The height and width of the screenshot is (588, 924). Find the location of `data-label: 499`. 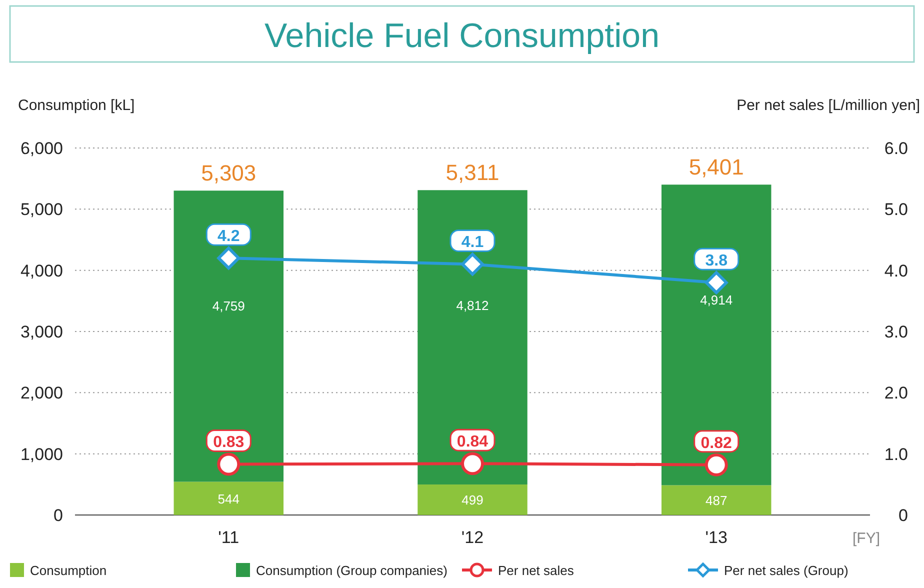

data-label: 499 is located at coordinates (473, 500).